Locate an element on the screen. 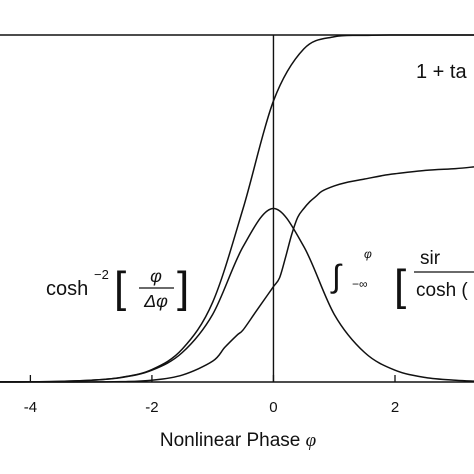 The width and height of the screenshot is (474, 474). x-tick-label: -4 is located at coordinates (30, 407).